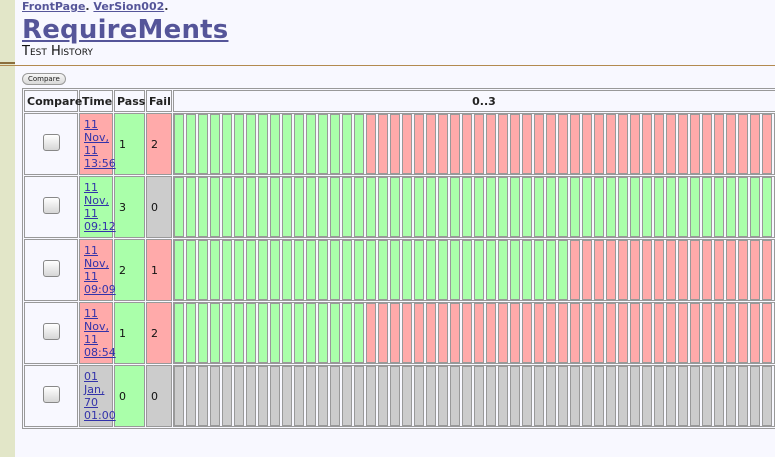 The height and width of the screenshot is (457, 775). I want to click on time-link: 01 Jan, 70 01:00, so click(98, 396).